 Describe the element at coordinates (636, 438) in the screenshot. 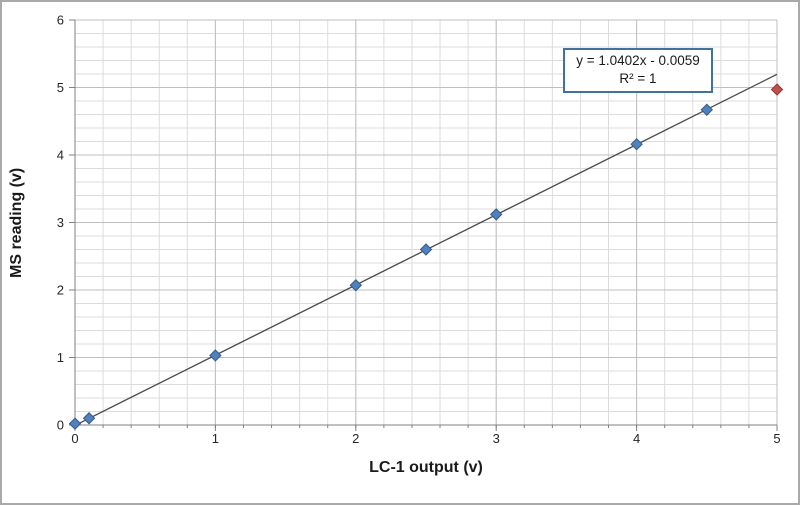

I see `x-tick-label: 4` at that location.